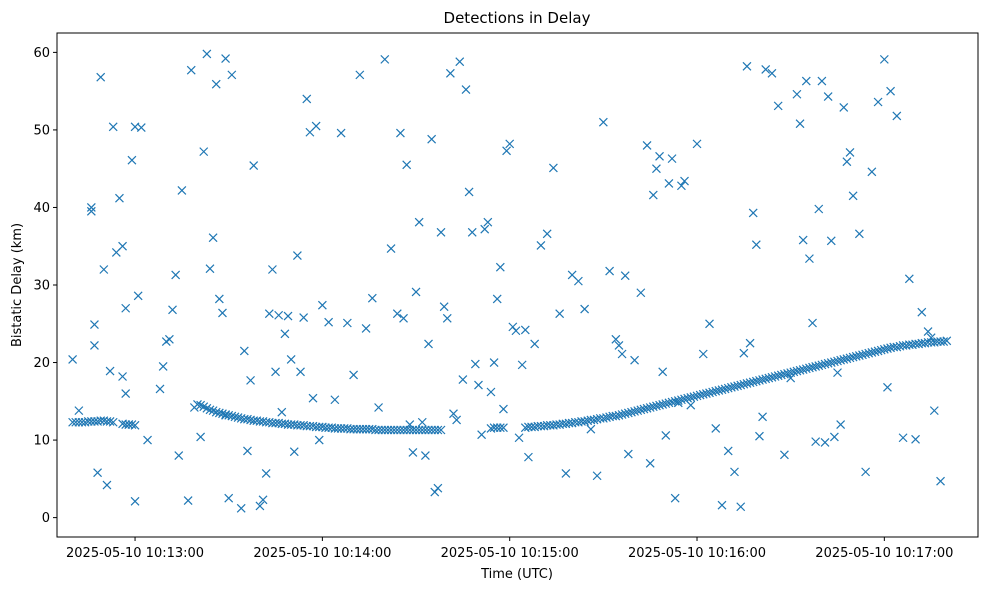 This screenshot has width=988, height=590. Describe the element at coordinates (41, 441) in the screenshot. I see `y-tick-label: 10` at that location.